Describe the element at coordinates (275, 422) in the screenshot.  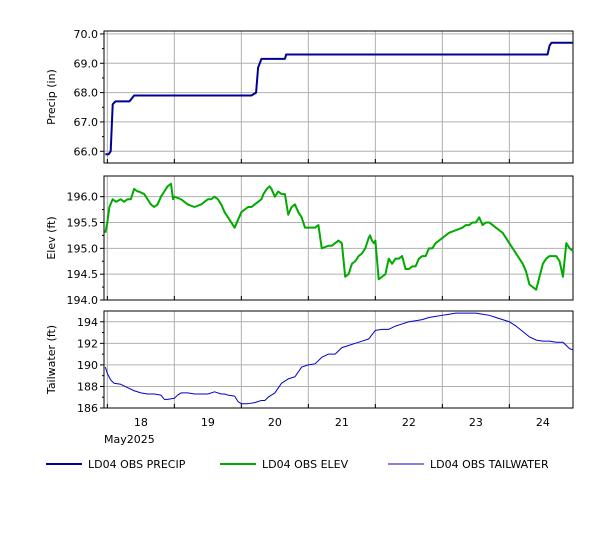
I see `x-tick-label: 20` at that location.